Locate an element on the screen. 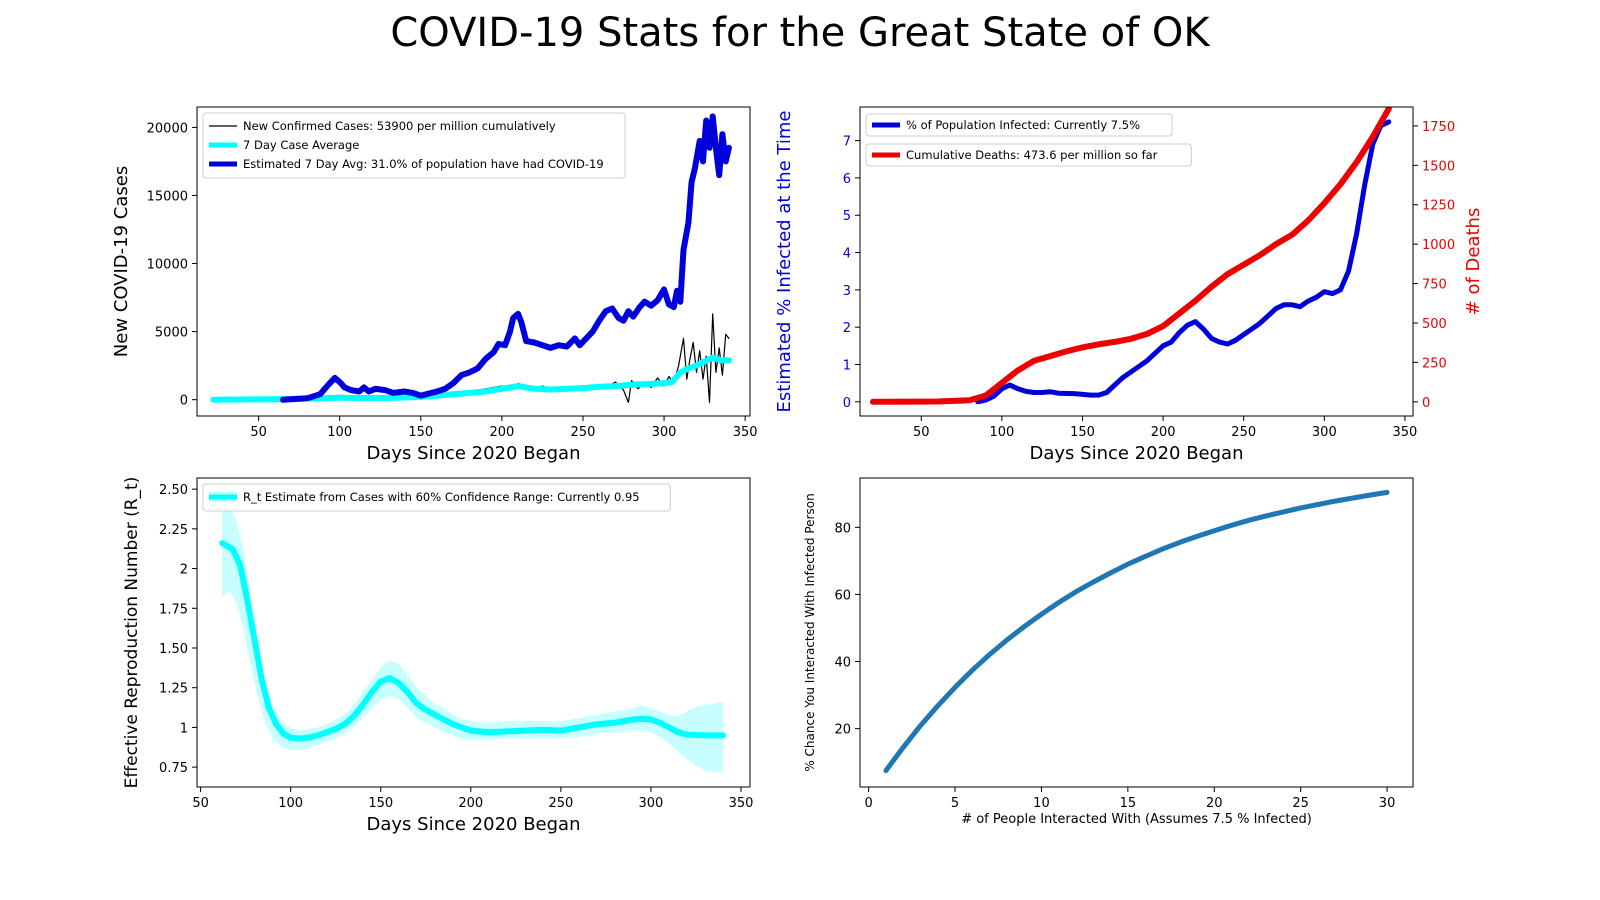 This screenshot has height=900, width=1600. y2-tick-label: 1500 is located at coordinates (1438, 166).